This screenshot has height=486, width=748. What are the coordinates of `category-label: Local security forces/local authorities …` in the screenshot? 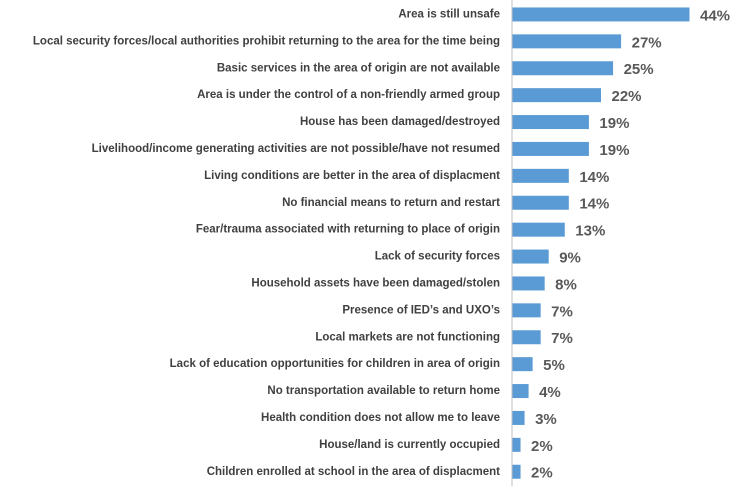 It's located at (266, 41).